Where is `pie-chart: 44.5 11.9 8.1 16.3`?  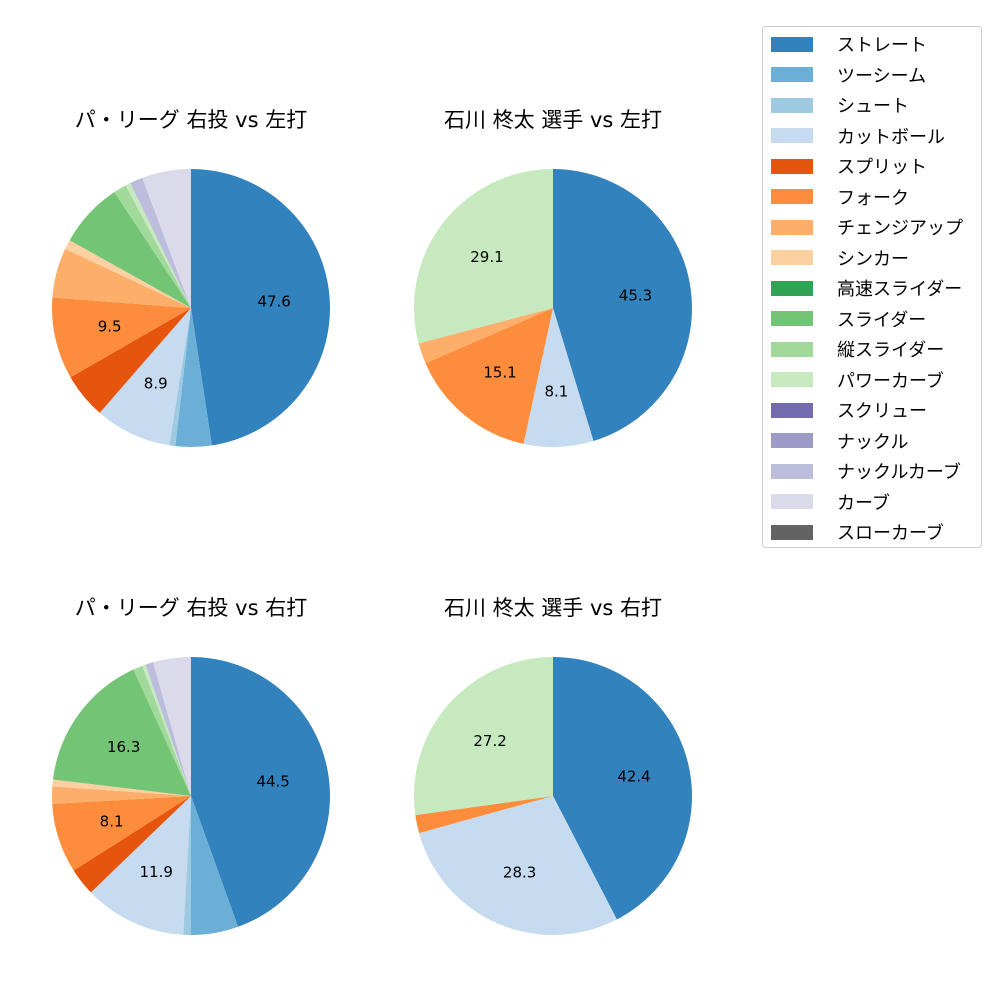 pie-chart: 44.5 11.9 8.1 16.3 is located at coordinates (191, 796).